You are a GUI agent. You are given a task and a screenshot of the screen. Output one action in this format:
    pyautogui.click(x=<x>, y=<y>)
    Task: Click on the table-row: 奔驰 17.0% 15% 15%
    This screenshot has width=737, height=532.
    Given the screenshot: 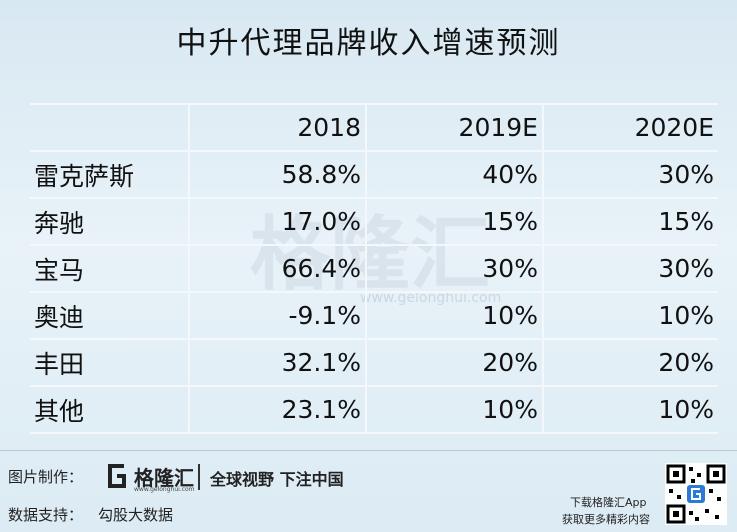 What is the action you would take?
    pyautogui.click(x=374, y=221)
    